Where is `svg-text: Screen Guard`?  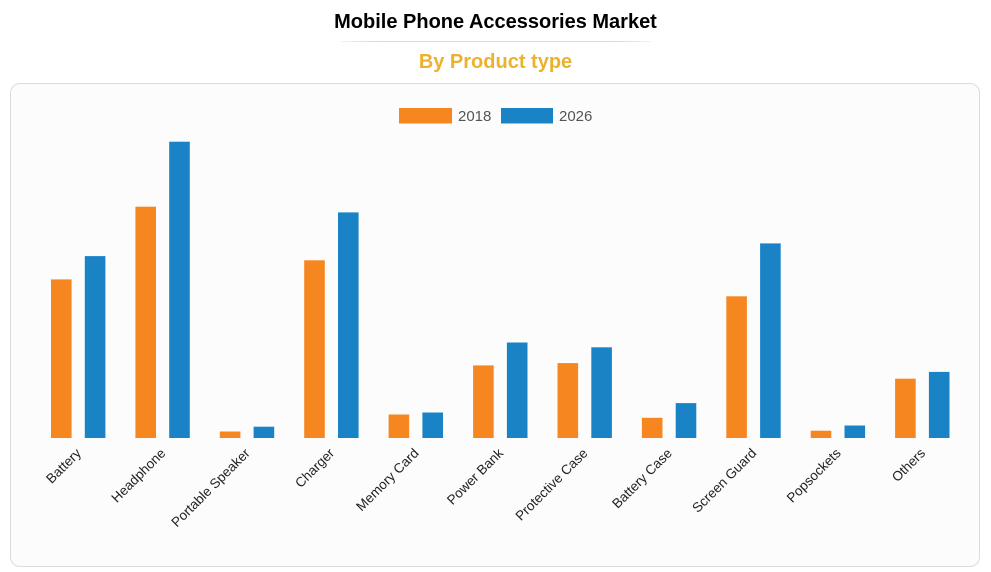 svg-text: Screen Guard is located at coordinates (724, 481).